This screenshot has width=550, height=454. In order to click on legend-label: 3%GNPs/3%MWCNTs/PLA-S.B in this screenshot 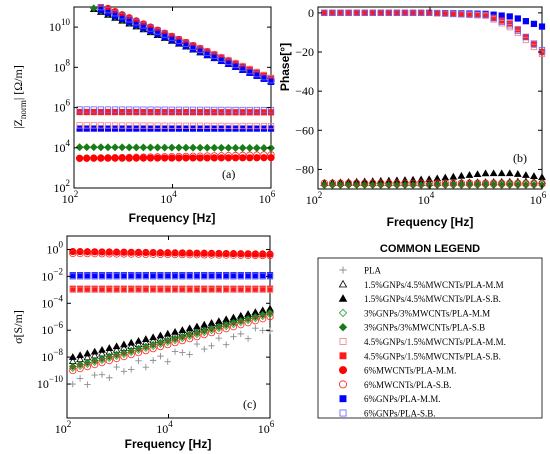, I will do `click(424, 328)`.